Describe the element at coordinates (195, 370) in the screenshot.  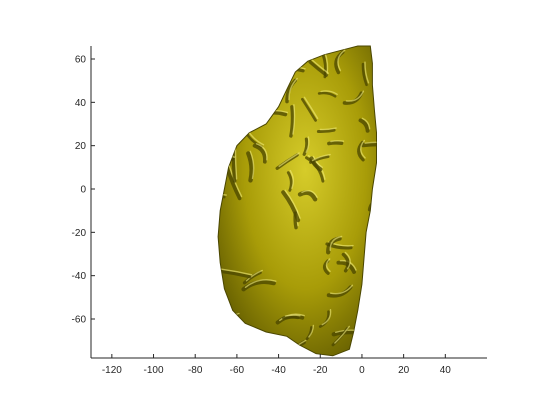
I see `x-tick-label: -80` at that location.